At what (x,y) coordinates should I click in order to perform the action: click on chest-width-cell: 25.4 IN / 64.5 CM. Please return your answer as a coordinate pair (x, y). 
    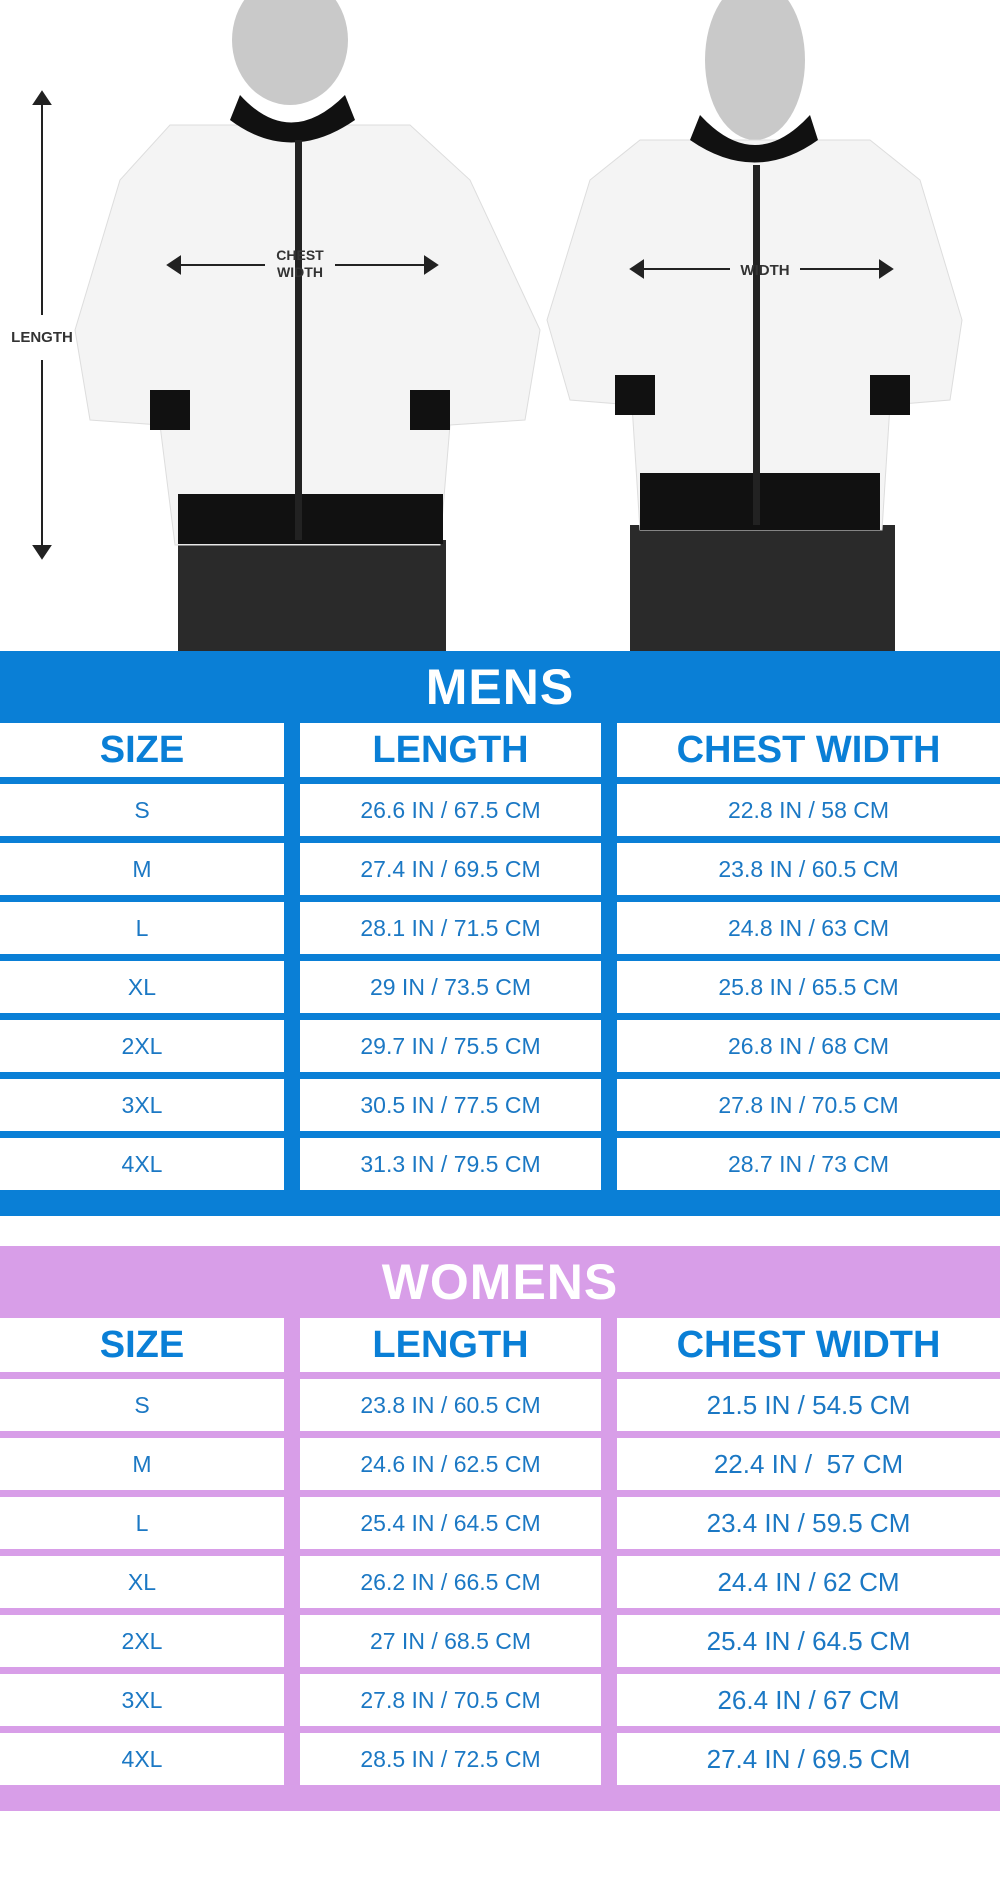
    Looking at the image, I should click on (808, 1641).